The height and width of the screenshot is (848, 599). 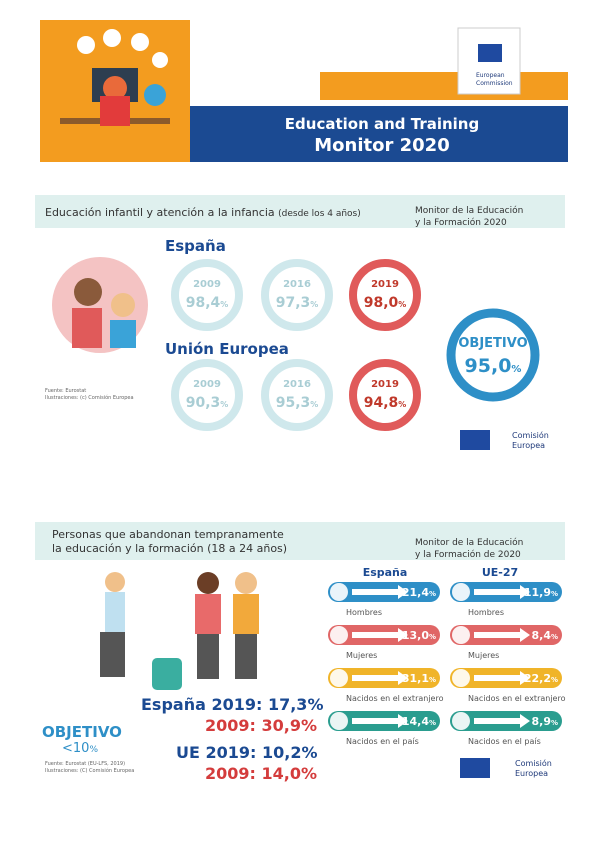 What do you see at coordinates (490, 53) in the screenshot?
I see `eu-flag` at bounding box center [490, 53].